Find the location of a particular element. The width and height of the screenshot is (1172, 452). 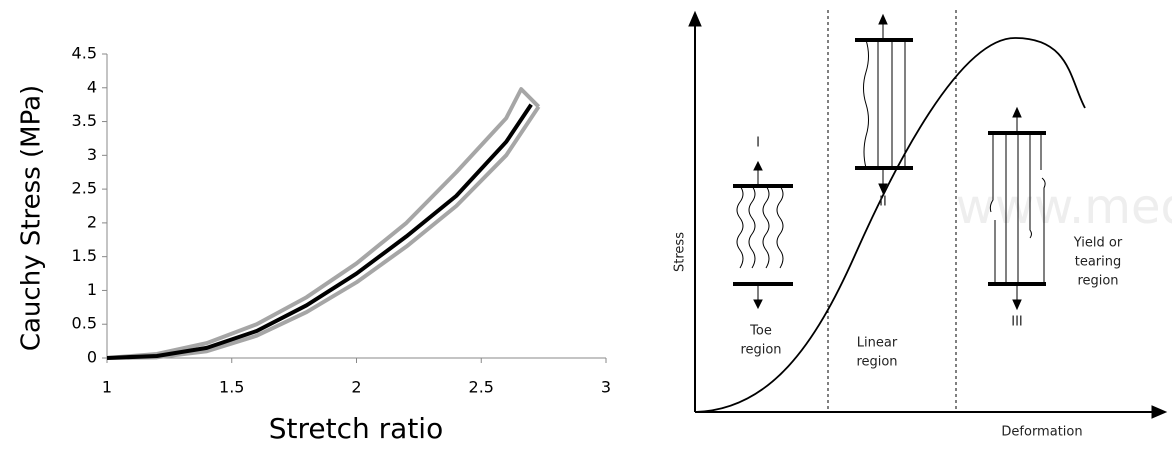

y-tick-label: 1 is located at coordinates (92, 289).